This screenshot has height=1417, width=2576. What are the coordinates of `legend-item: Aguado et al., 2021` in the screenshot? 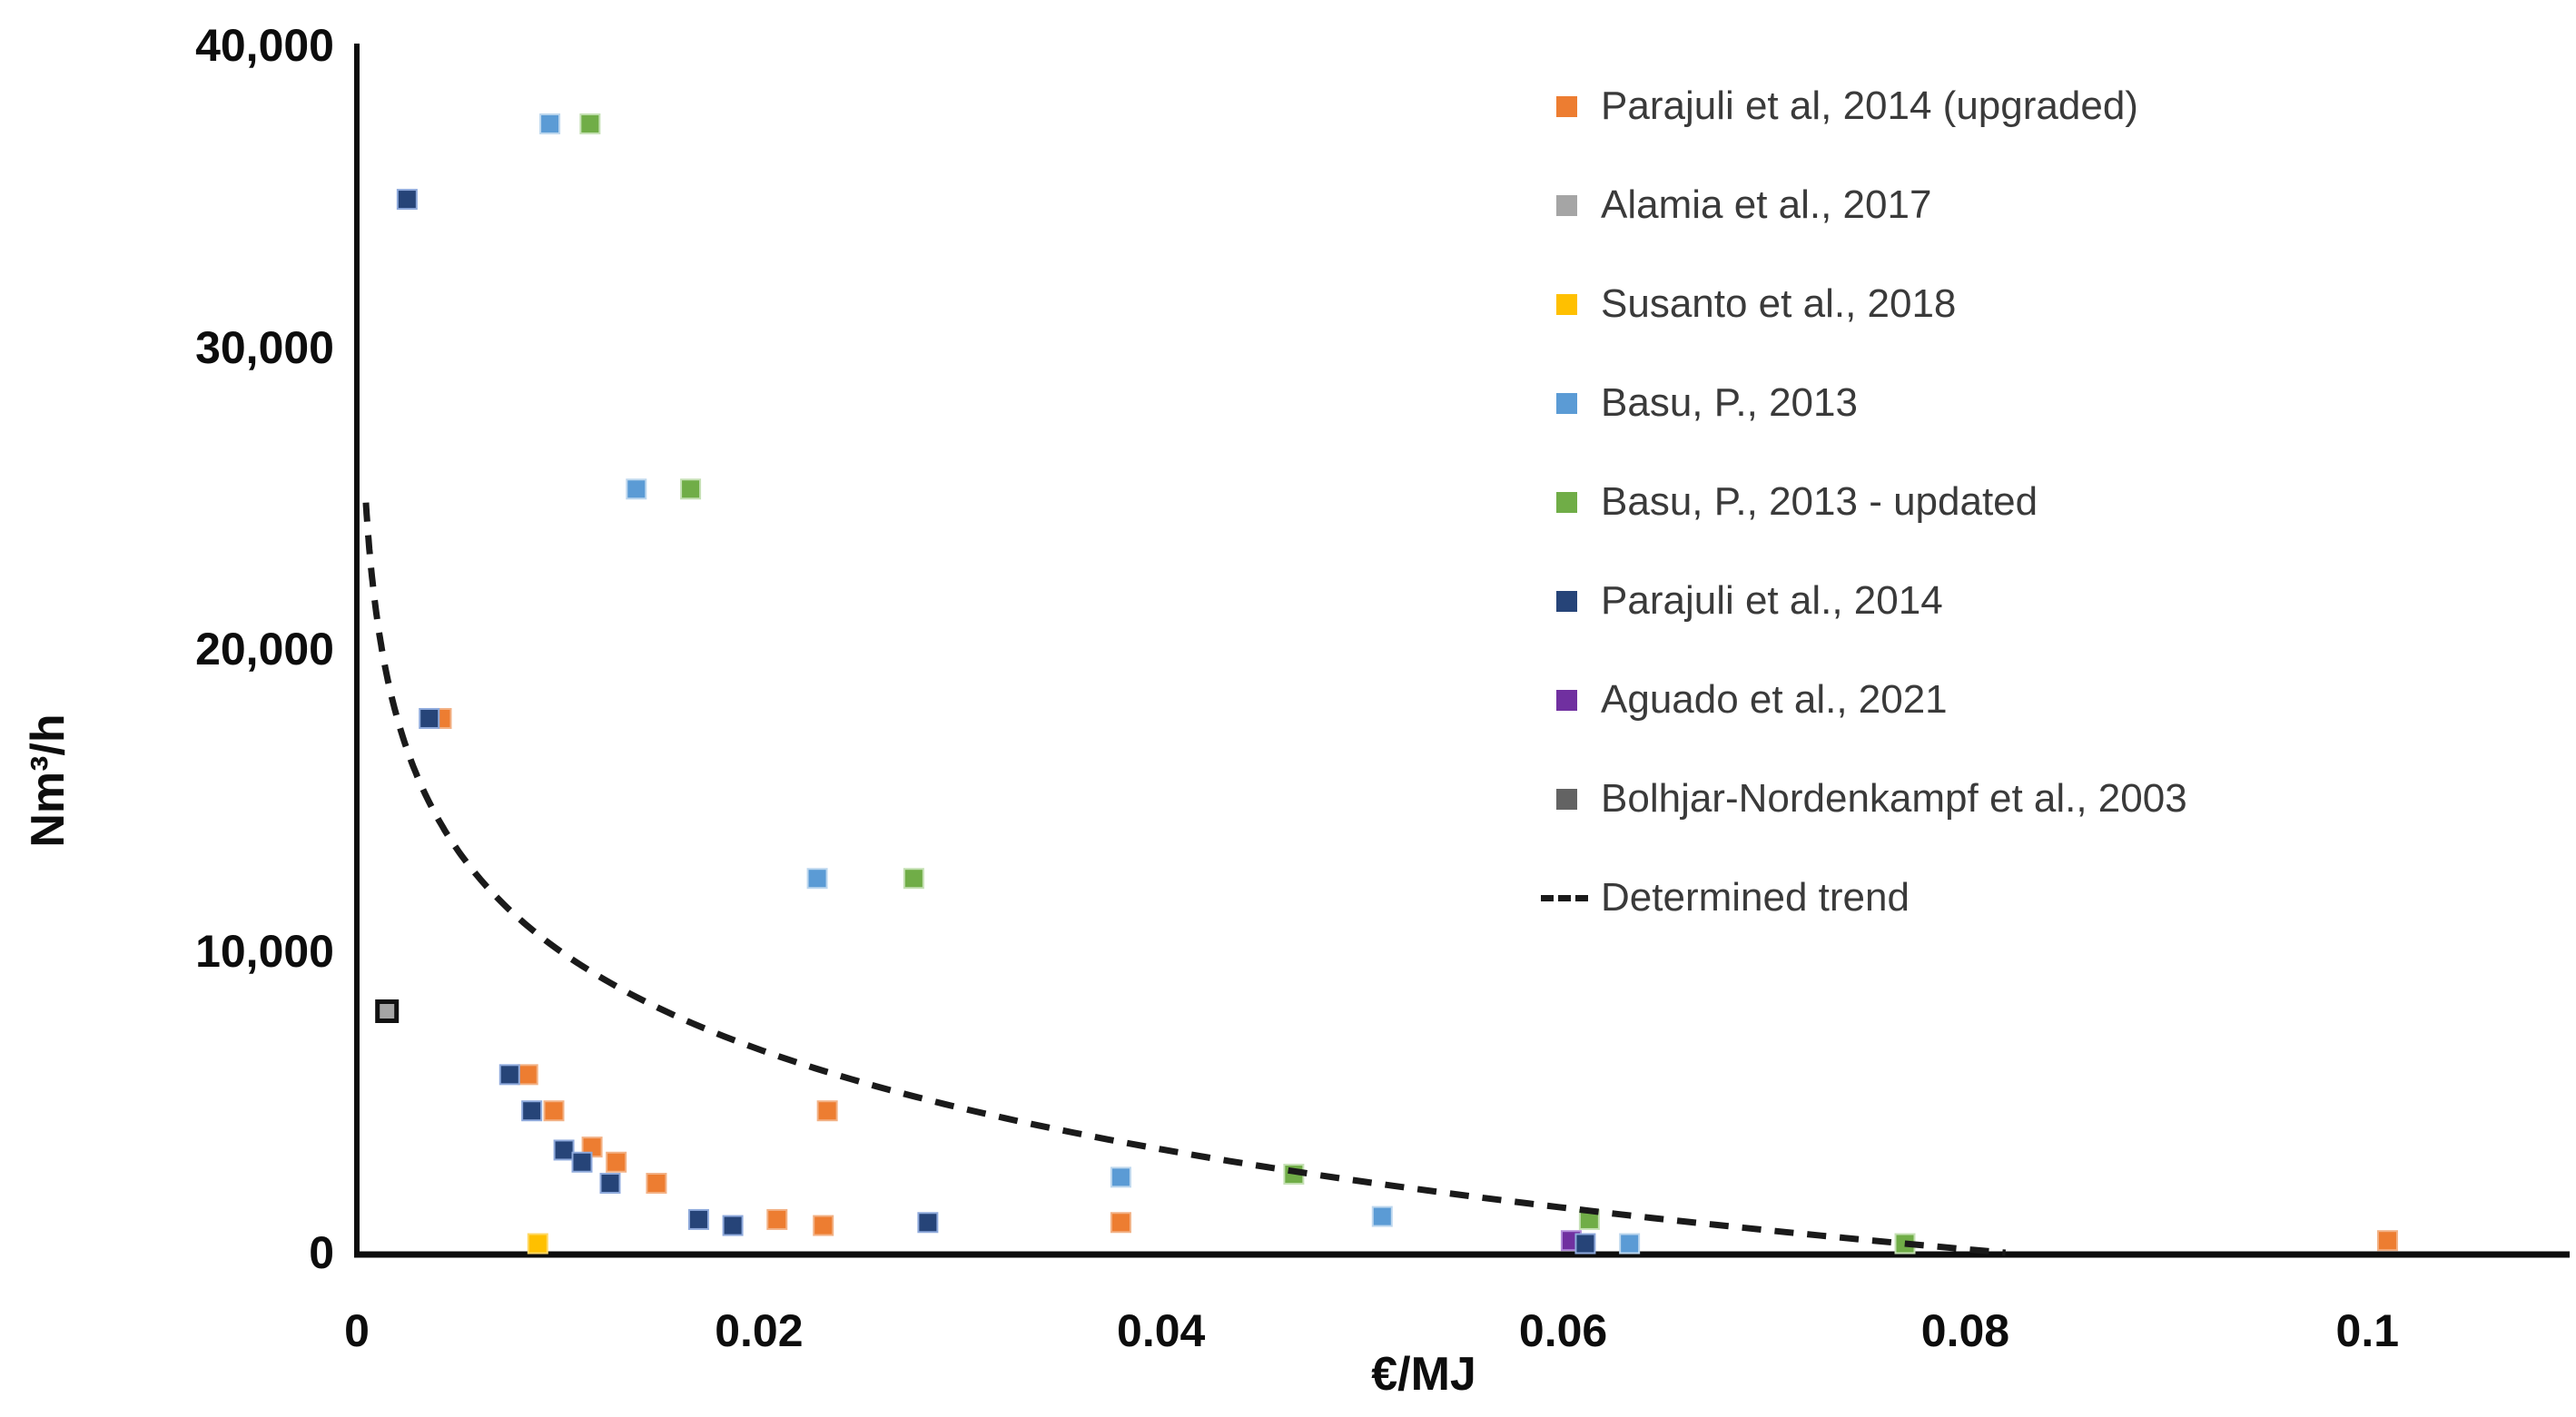 It's located at (1744, 700).